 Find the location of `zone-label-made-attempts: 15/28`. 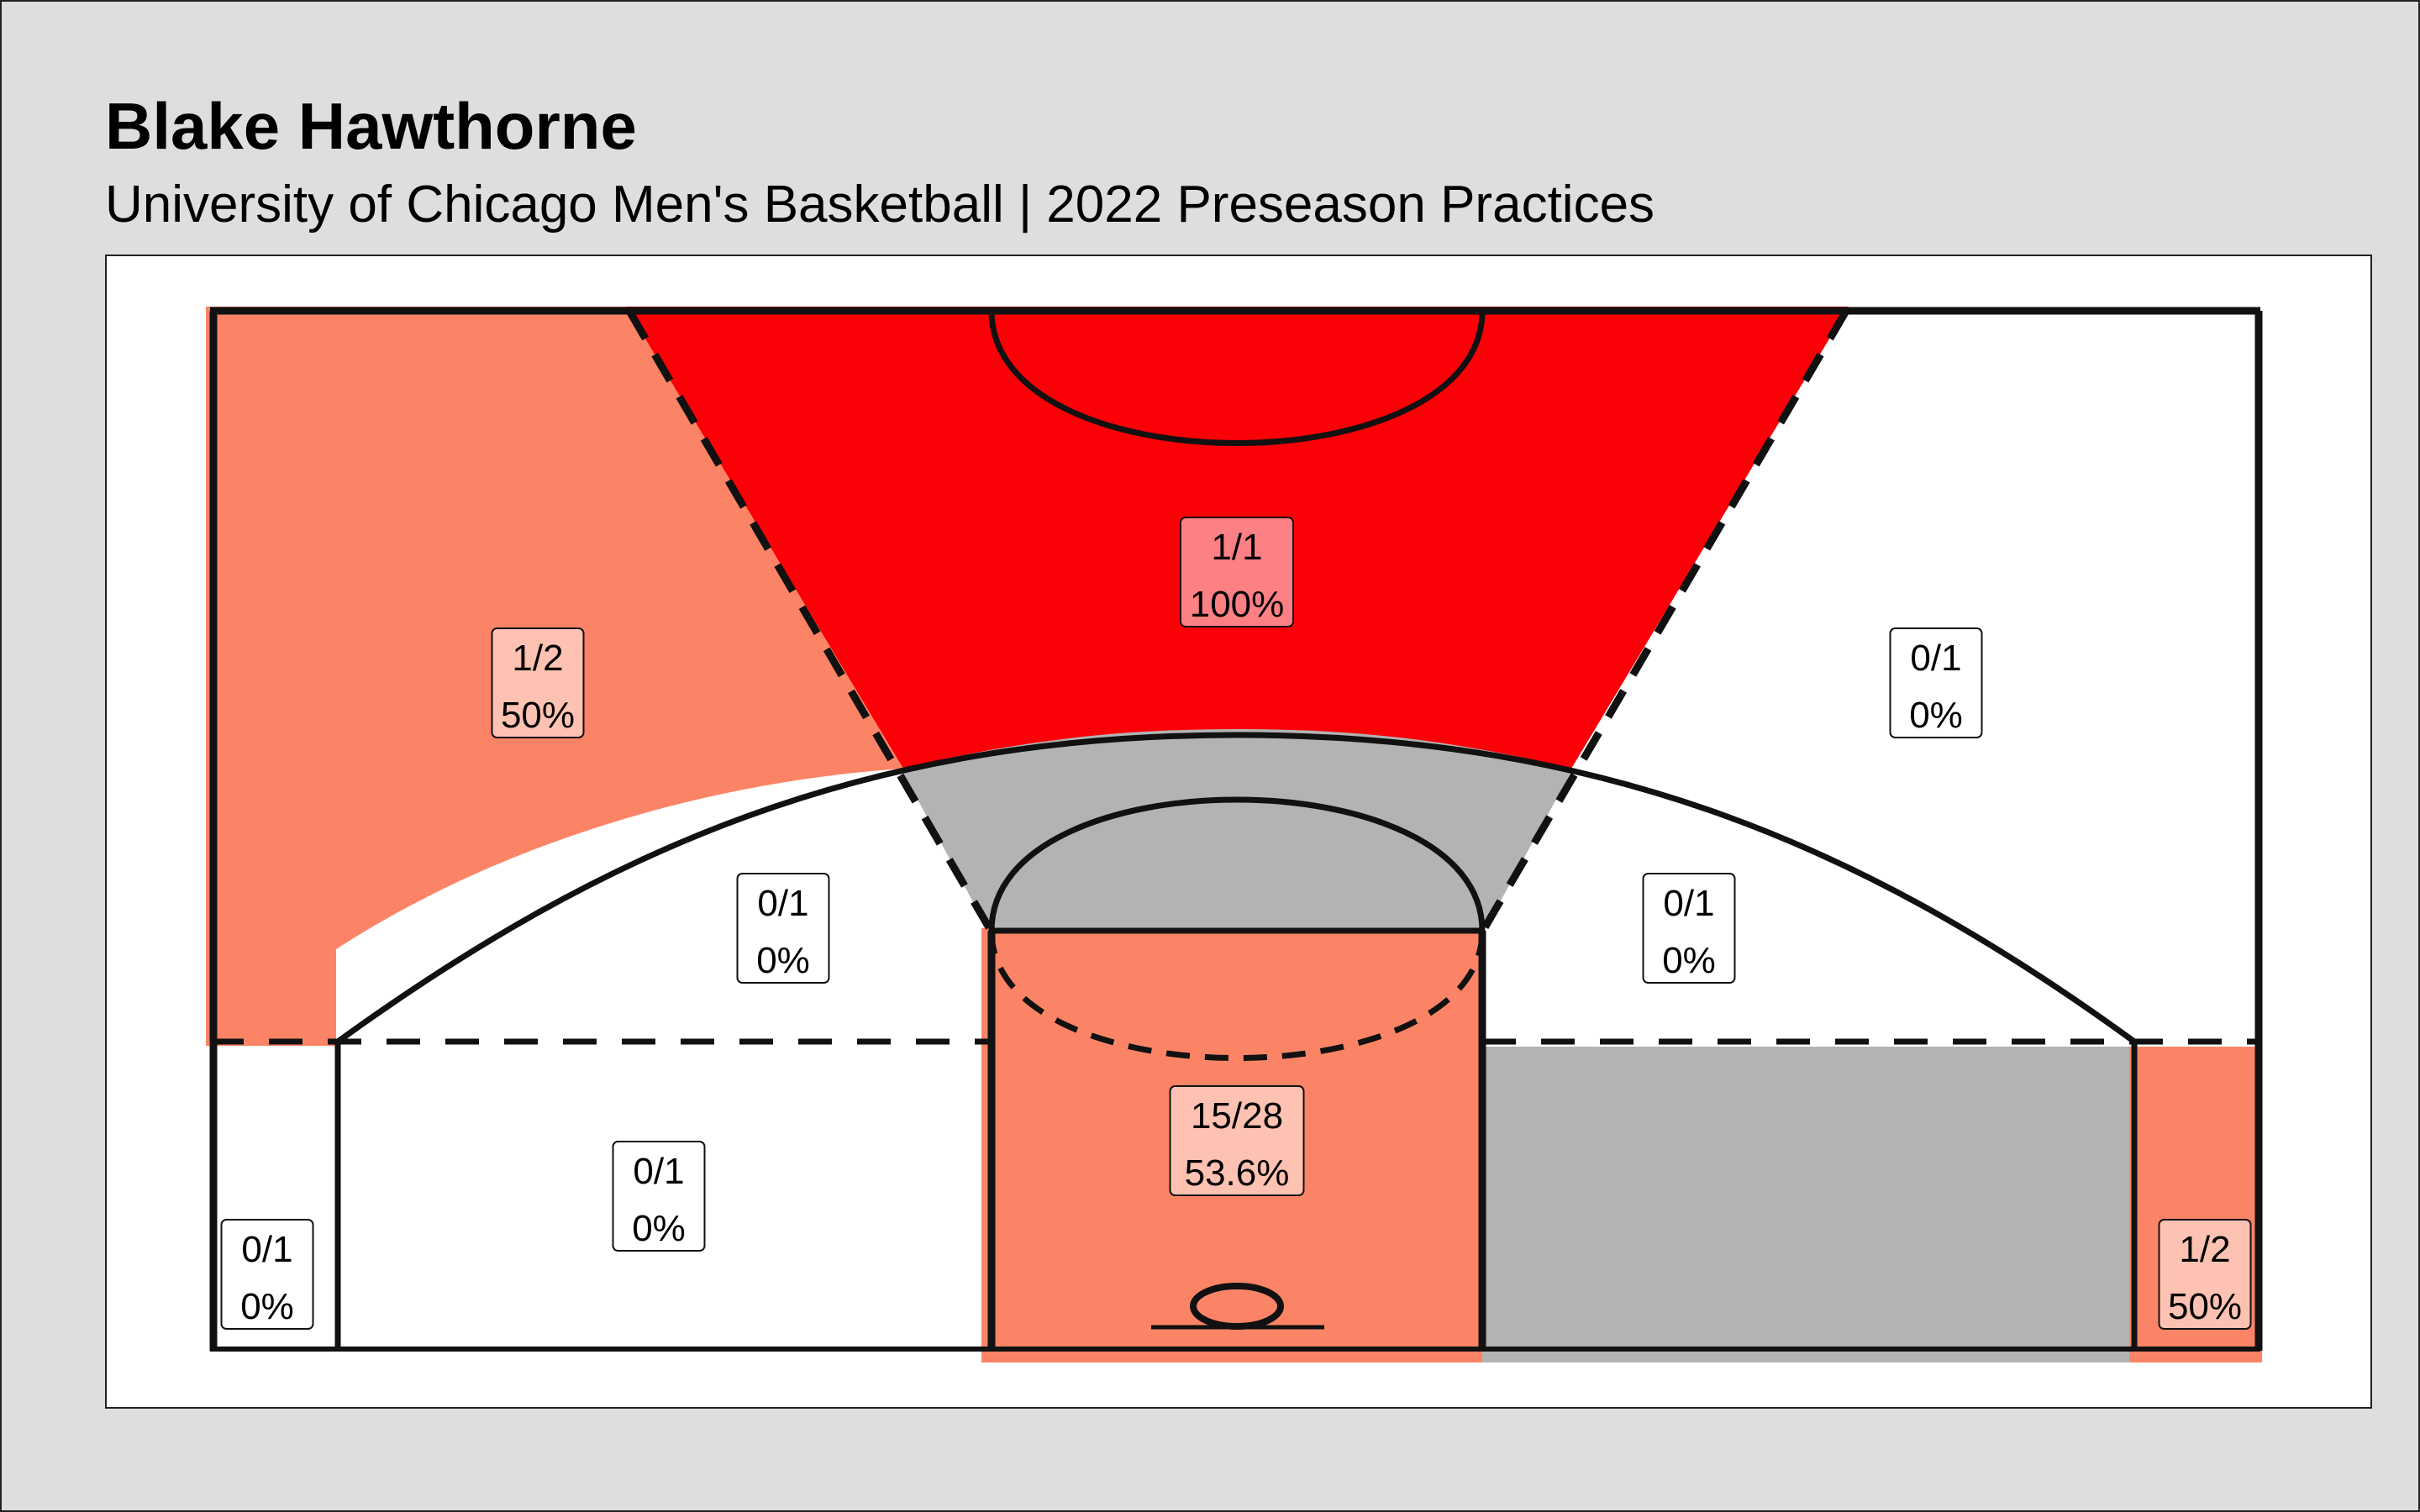

zone-label-made-attempts: 15/28 is located at coordinates (1237, 1116).